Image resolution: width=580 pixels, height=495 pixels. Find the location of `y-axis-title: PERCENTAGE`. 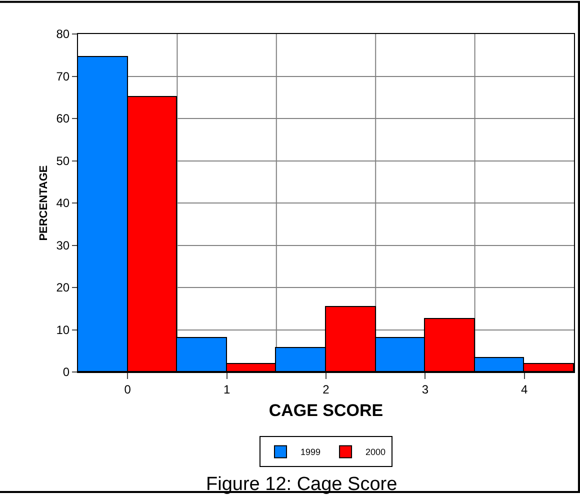

y-axis-title: PERCENTAGE is located at coordinates (44, 203).